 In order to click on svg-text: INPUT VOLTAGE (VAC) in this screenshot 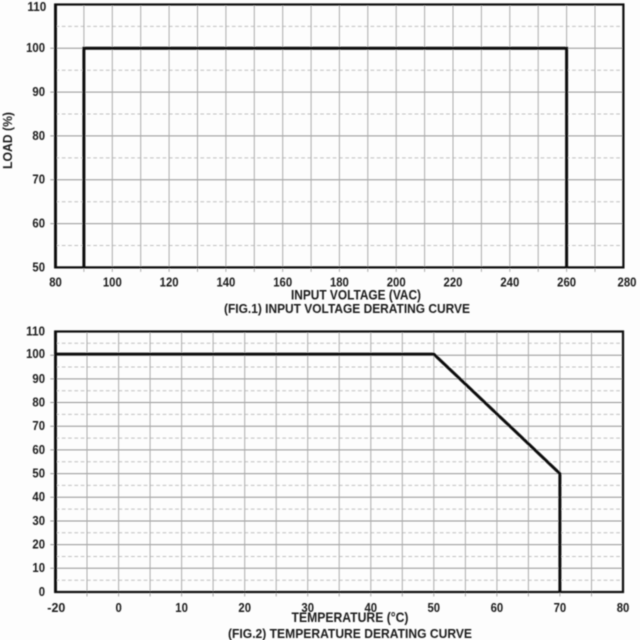, I will do `click(356, 295)`.